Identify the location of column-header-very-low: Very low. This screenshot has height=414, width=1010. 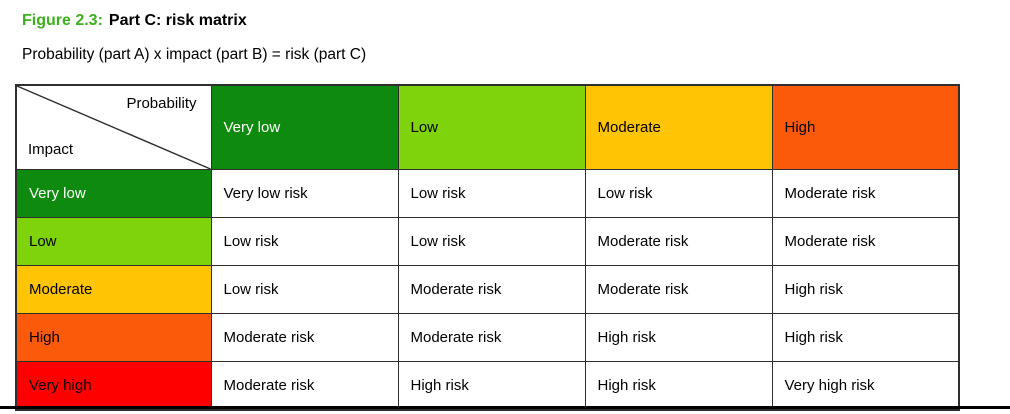
(304, 127).